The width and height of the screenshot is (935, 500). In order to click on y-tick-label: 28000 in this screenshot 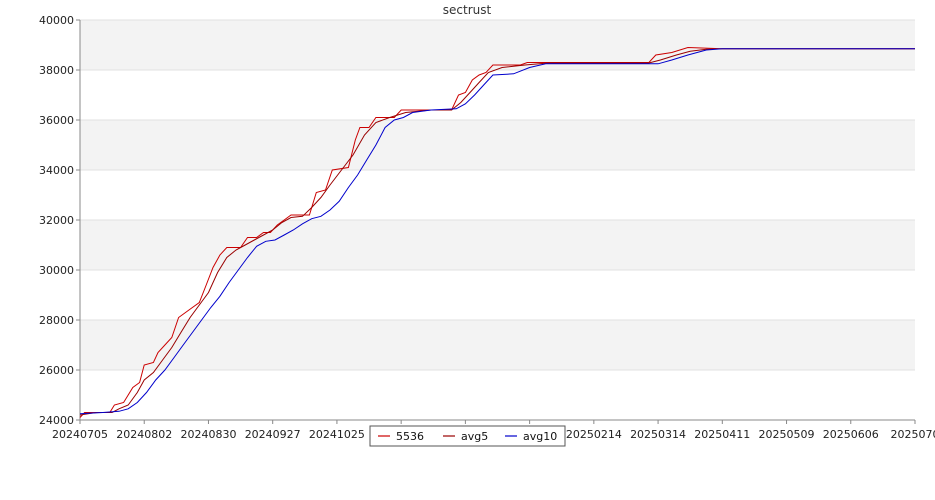, I will do `click(56, 320)`.